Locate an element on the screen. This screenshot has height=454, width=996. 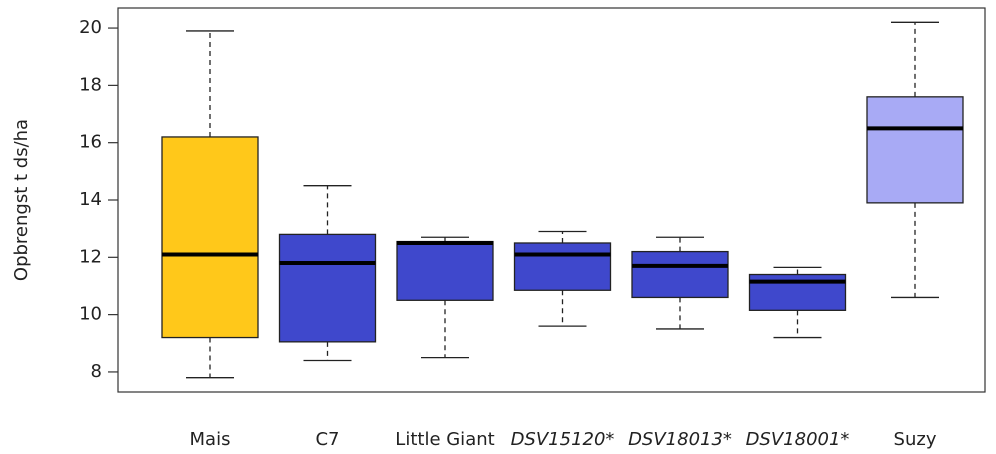
y-tick-label: 14 is located at coordinates (90, 199).